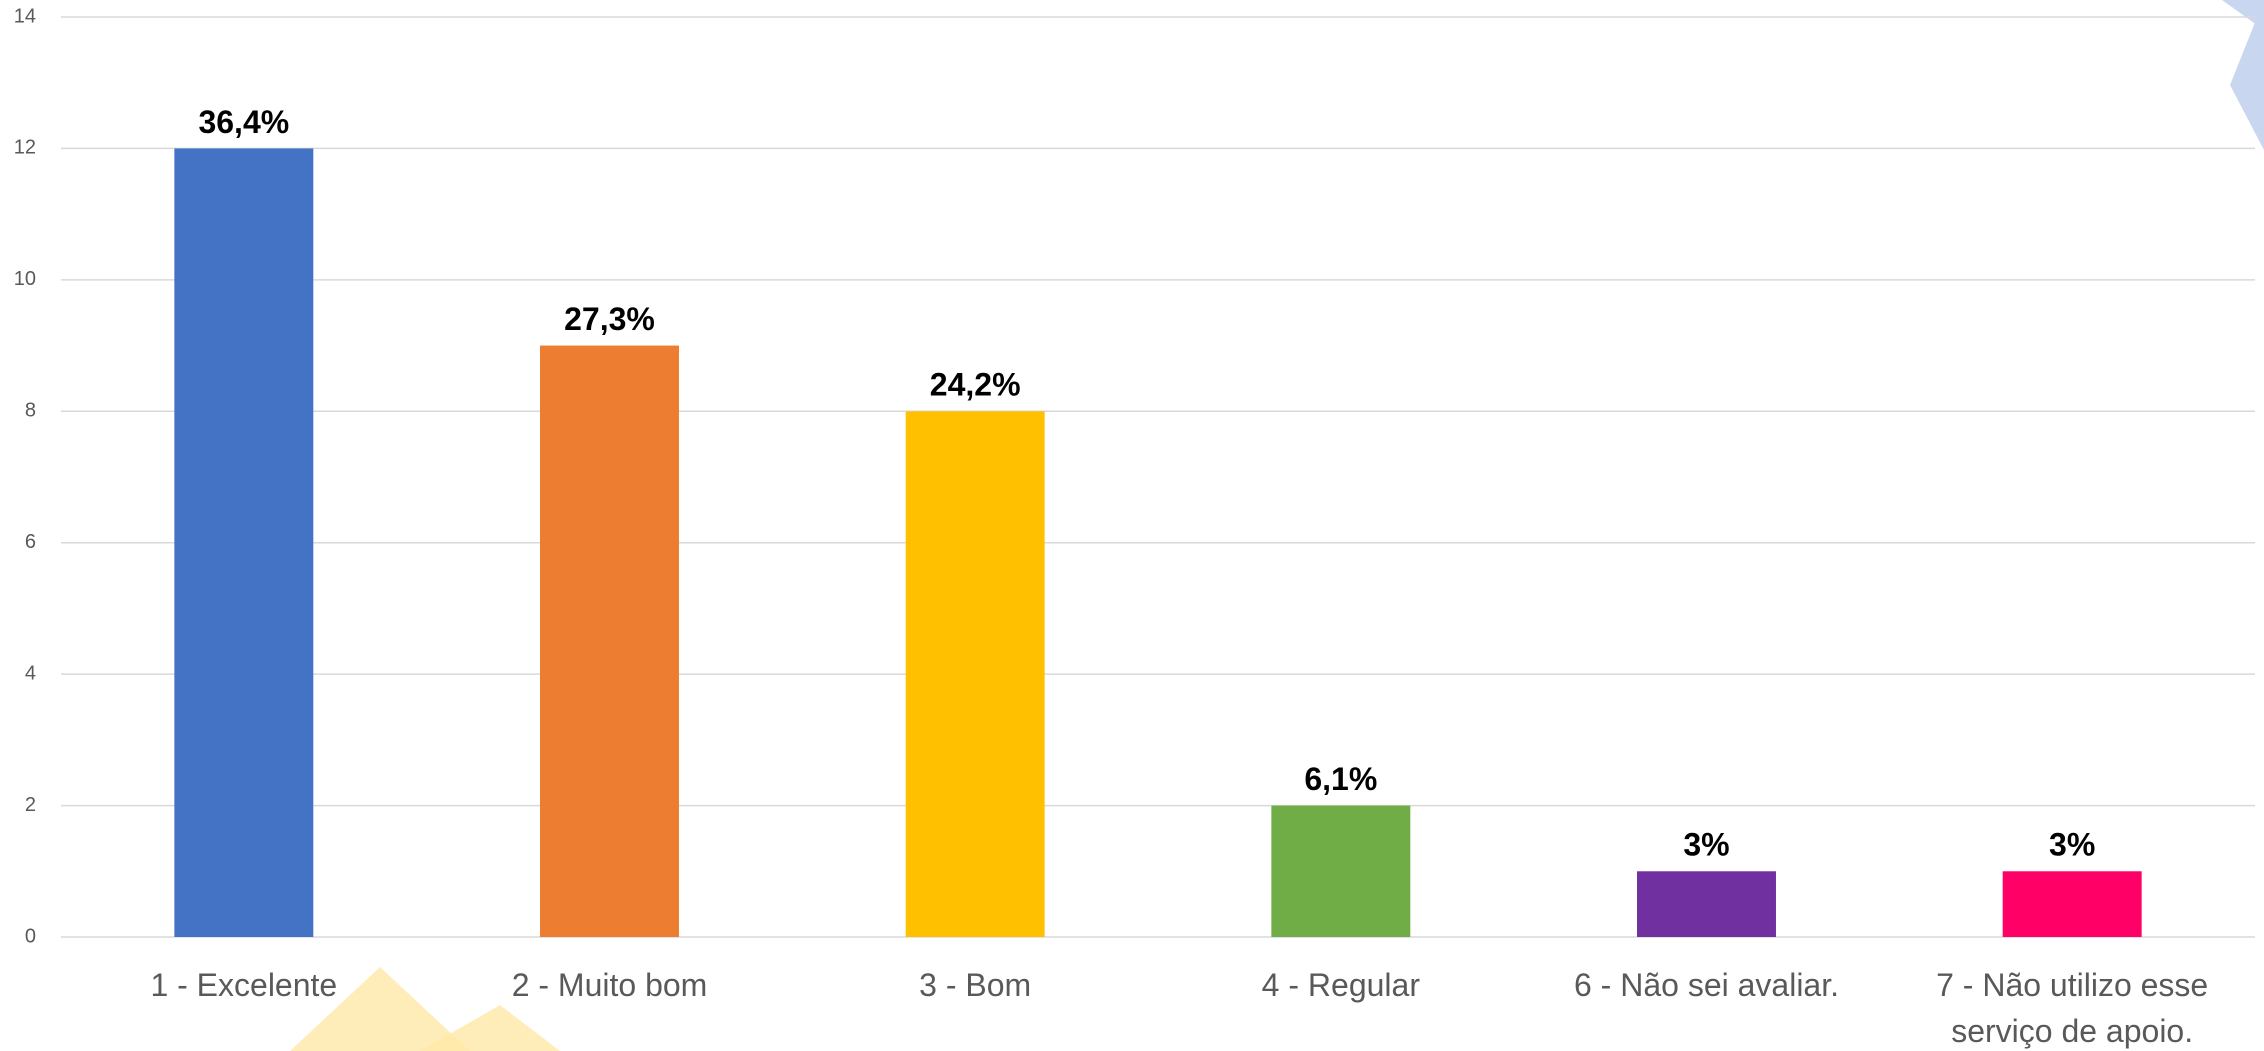 Image resolution: width=2264 pixels, height=1051 pixels. Describe the element at coordinates (2072, 1008) in the screenshot. I see `x-tick-label: 7 - Não utilizo esse serviço de apoio.` at that location.